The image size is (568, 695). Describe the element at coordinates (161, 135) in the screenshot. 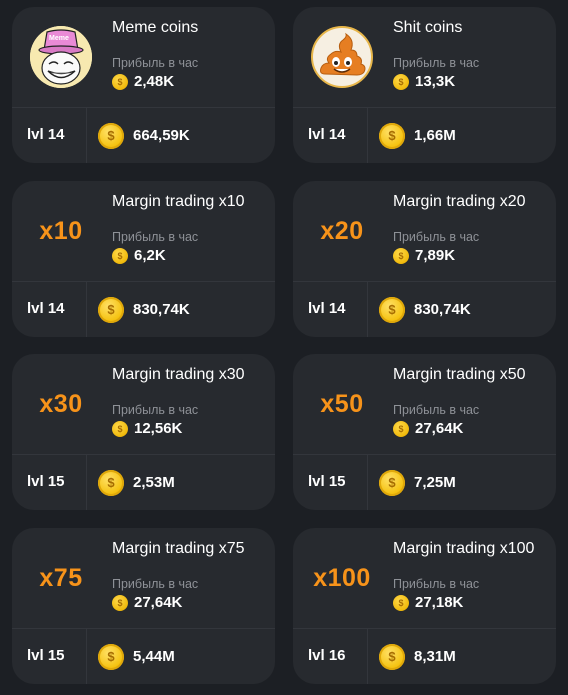

I see `upgrade-cost: 664,59K` at that location.